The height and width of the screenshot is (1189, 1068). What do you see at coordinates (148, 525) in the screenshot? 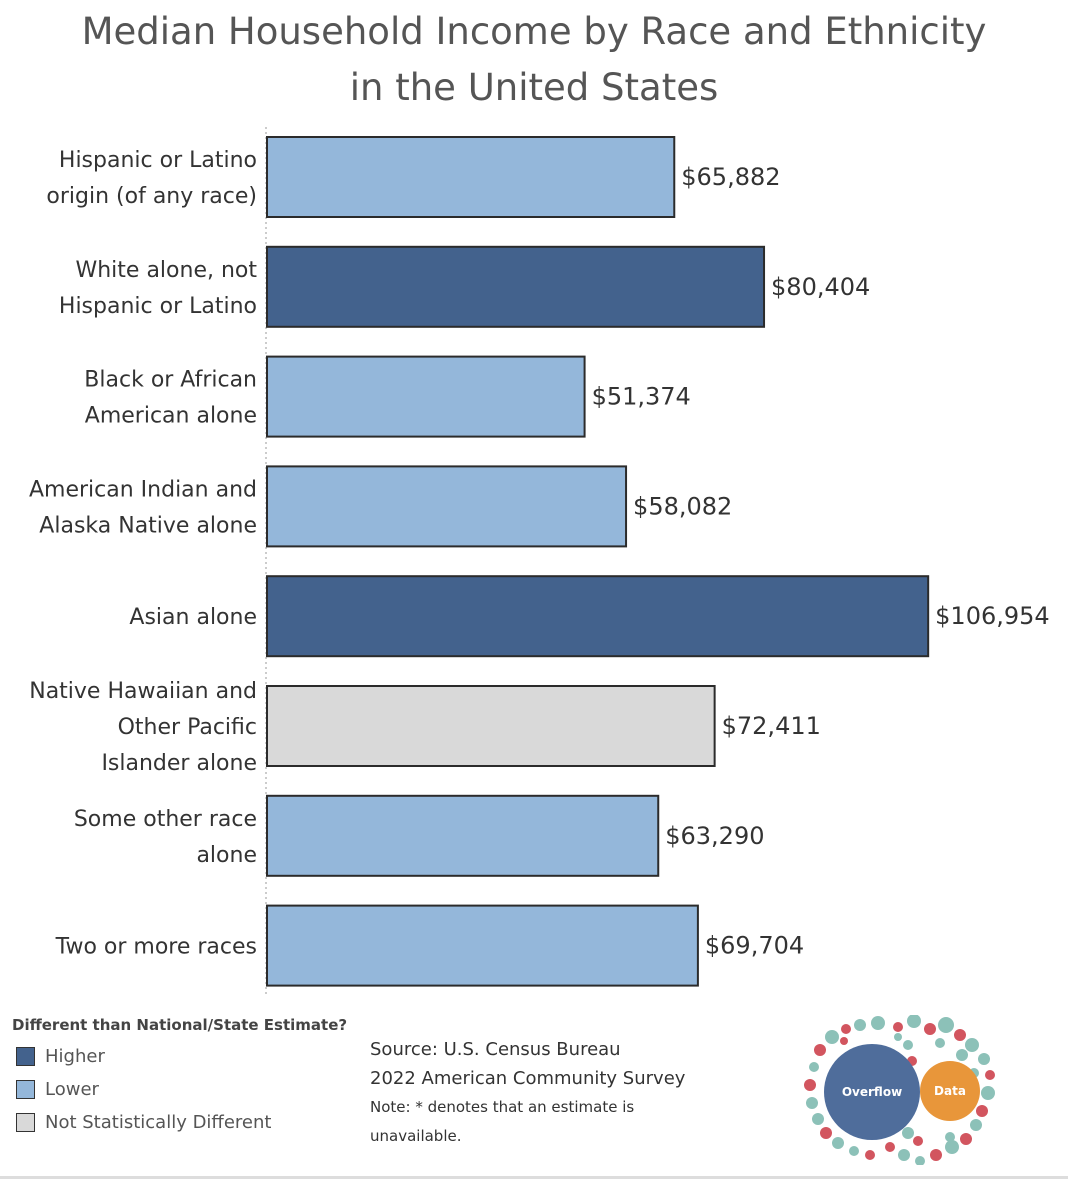
I see `category-label-4-line-2: Alaska Native alone` at bounding box center [148, 525].